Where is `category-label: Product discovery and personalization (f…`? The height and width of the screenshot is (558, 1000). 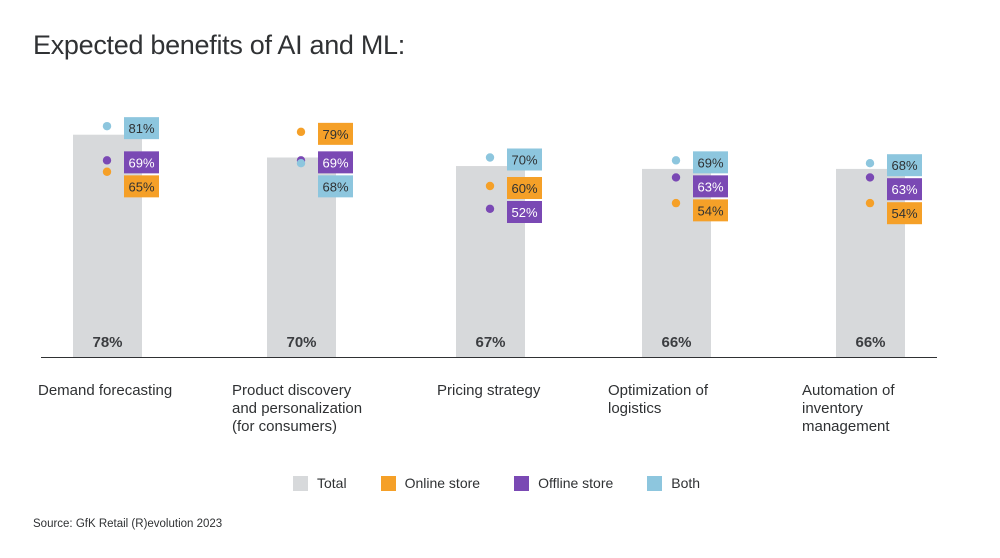
category-label: Product discovery and personalization (f… is located at coordinates (297, 408).